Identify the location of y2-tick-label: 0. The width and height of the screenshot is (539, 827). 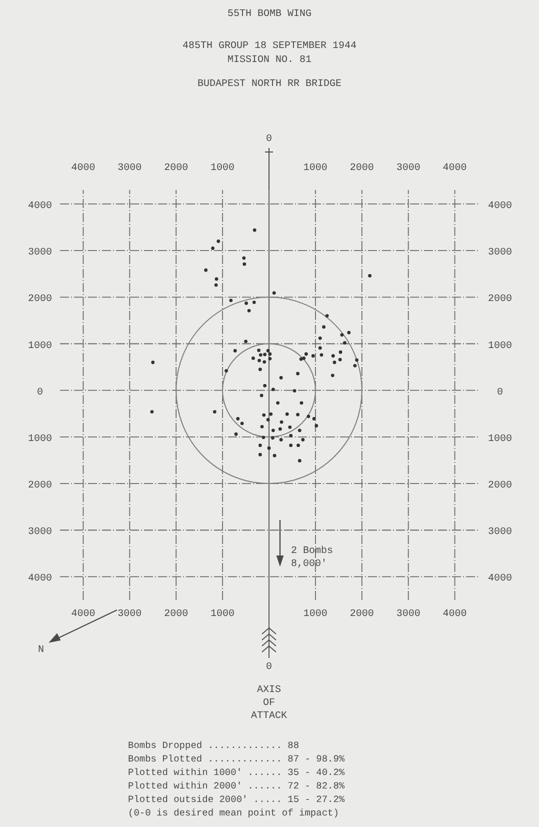
(500, 392).